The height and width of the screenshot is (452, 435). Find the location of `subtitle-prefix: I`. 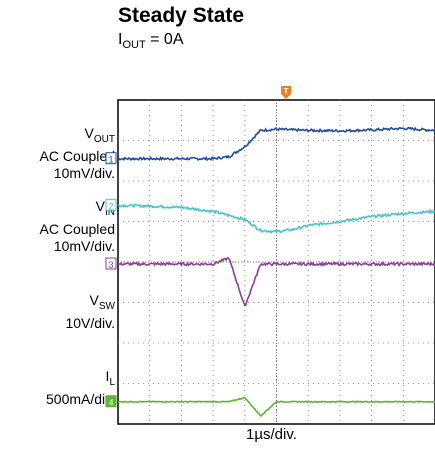

subtitle-prefix: I is located at coordinates (120, 39).